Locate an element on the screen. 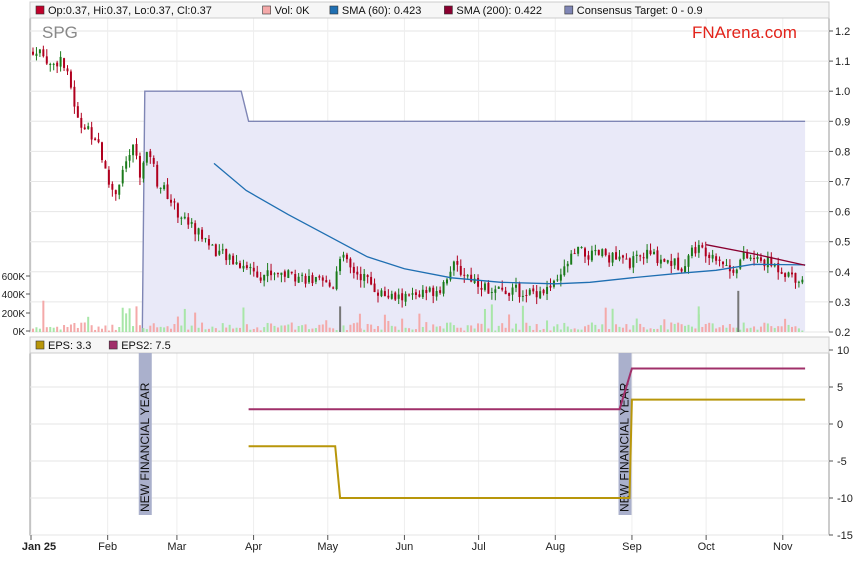 The height and width of the screenshot is (566, 859). price-tick-label: 0.8 is located at coordinates (842, 152).